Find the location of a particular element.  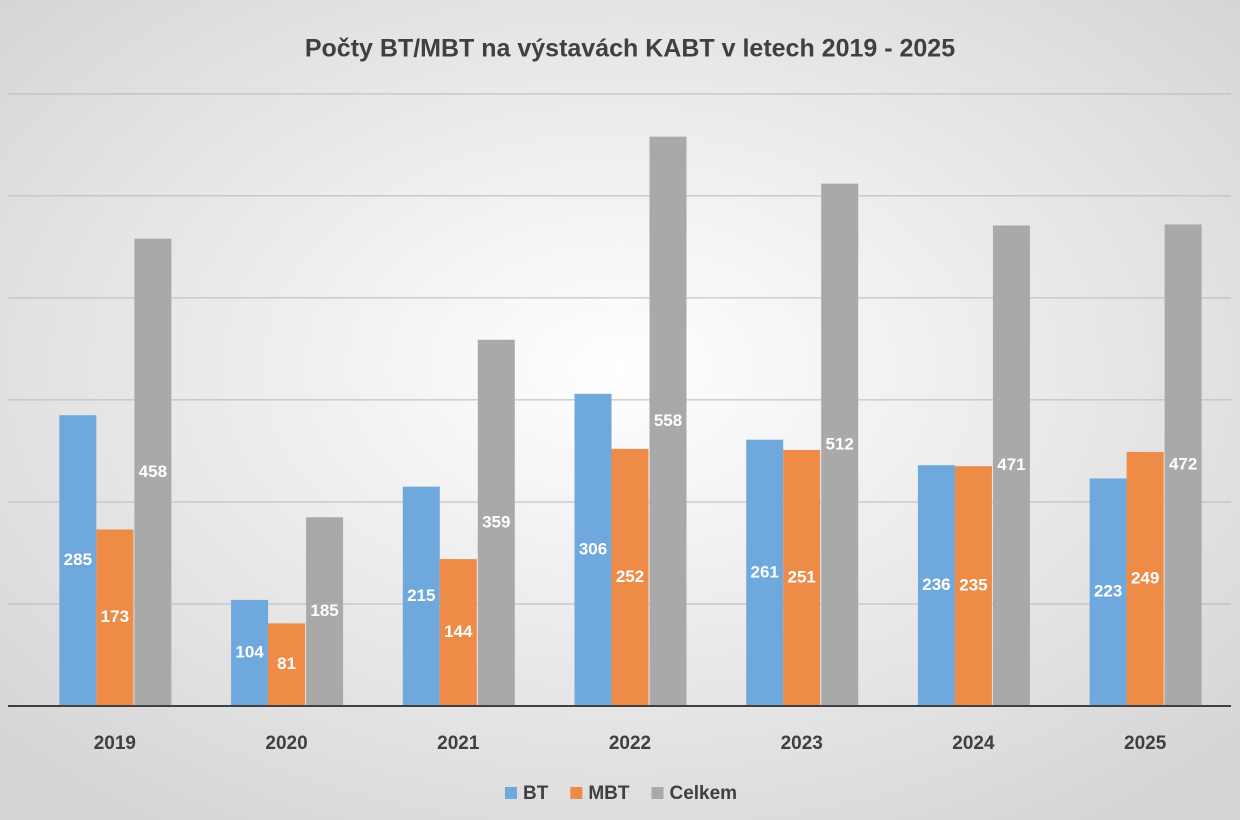

data-label: 223 is located at coordinates (1108, 591).